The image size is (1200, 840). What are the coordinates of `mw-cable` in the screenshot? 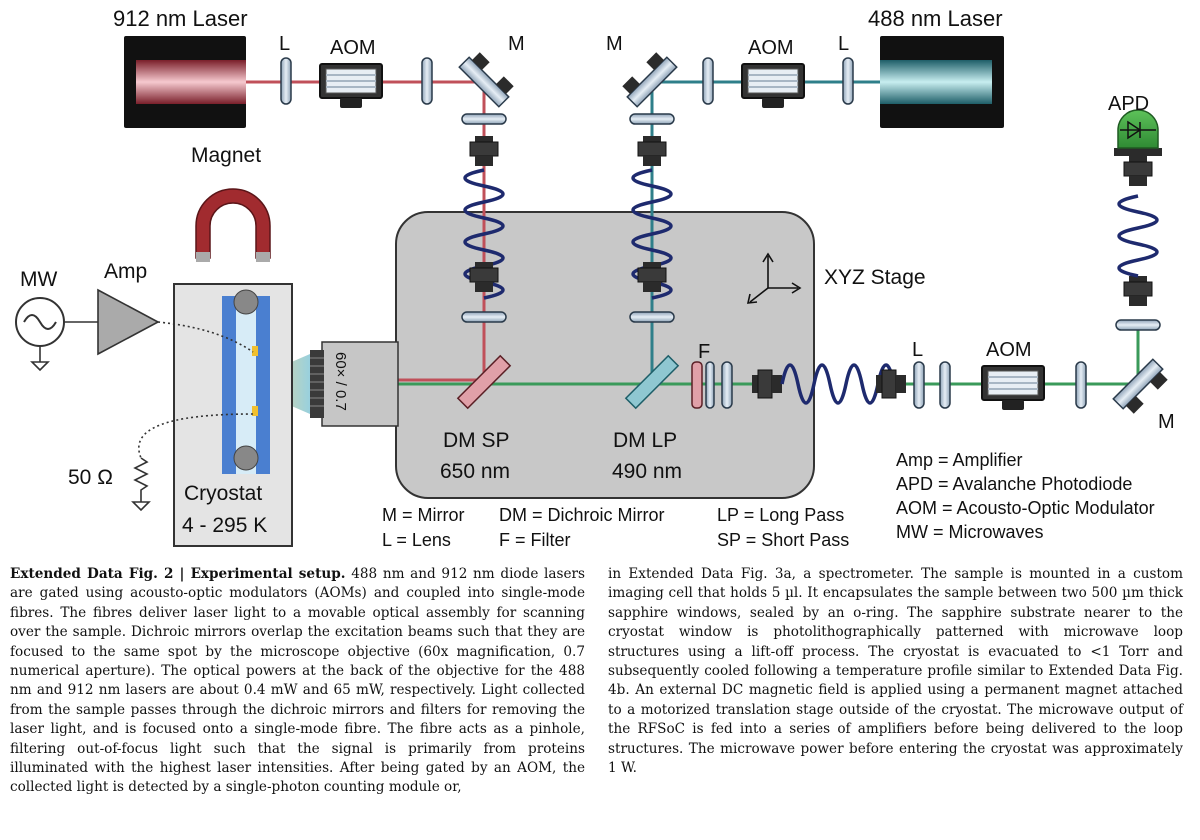 It's located at (205, 337).